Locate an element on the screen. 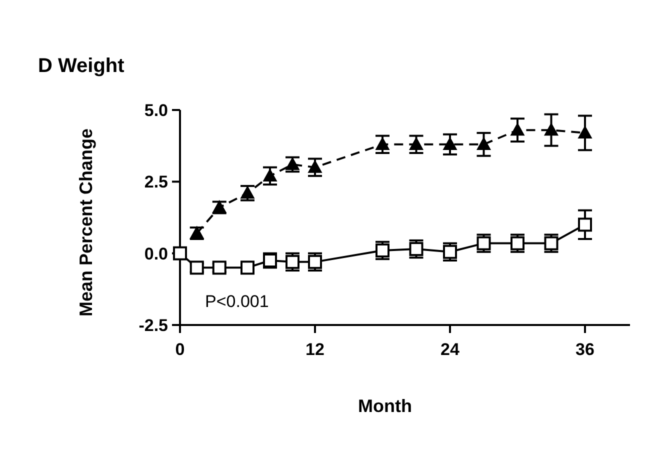  y-axis-title: Mean Percent Change is located at coordinates (86, 222).